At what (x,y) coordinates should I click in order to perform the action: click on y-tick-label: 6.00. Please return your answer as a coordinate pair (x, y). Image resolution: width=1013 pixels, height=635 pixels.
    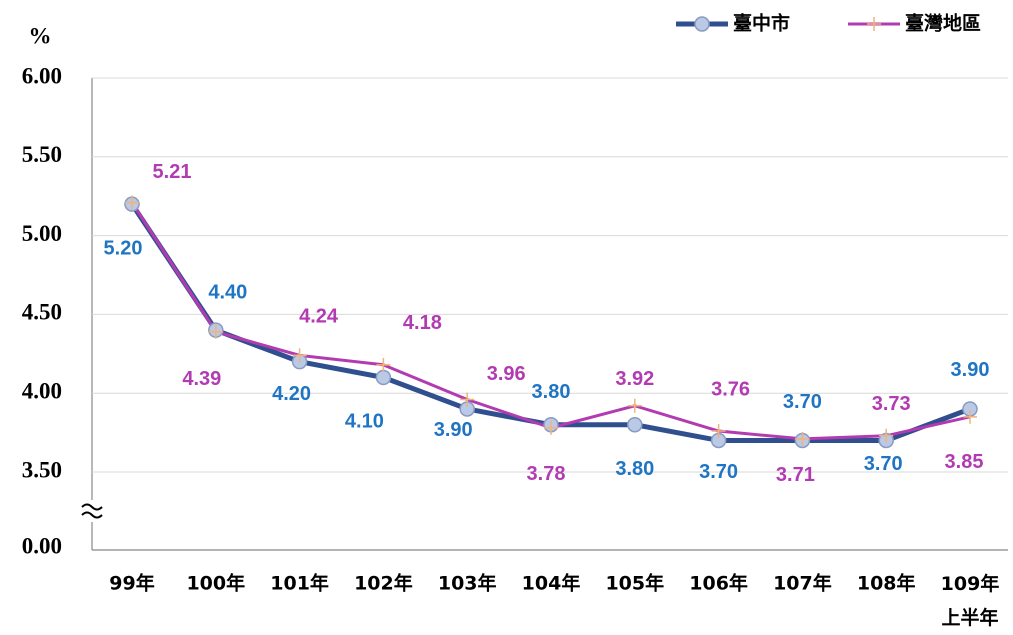
    Looking at the image, I should click on (42, 75).